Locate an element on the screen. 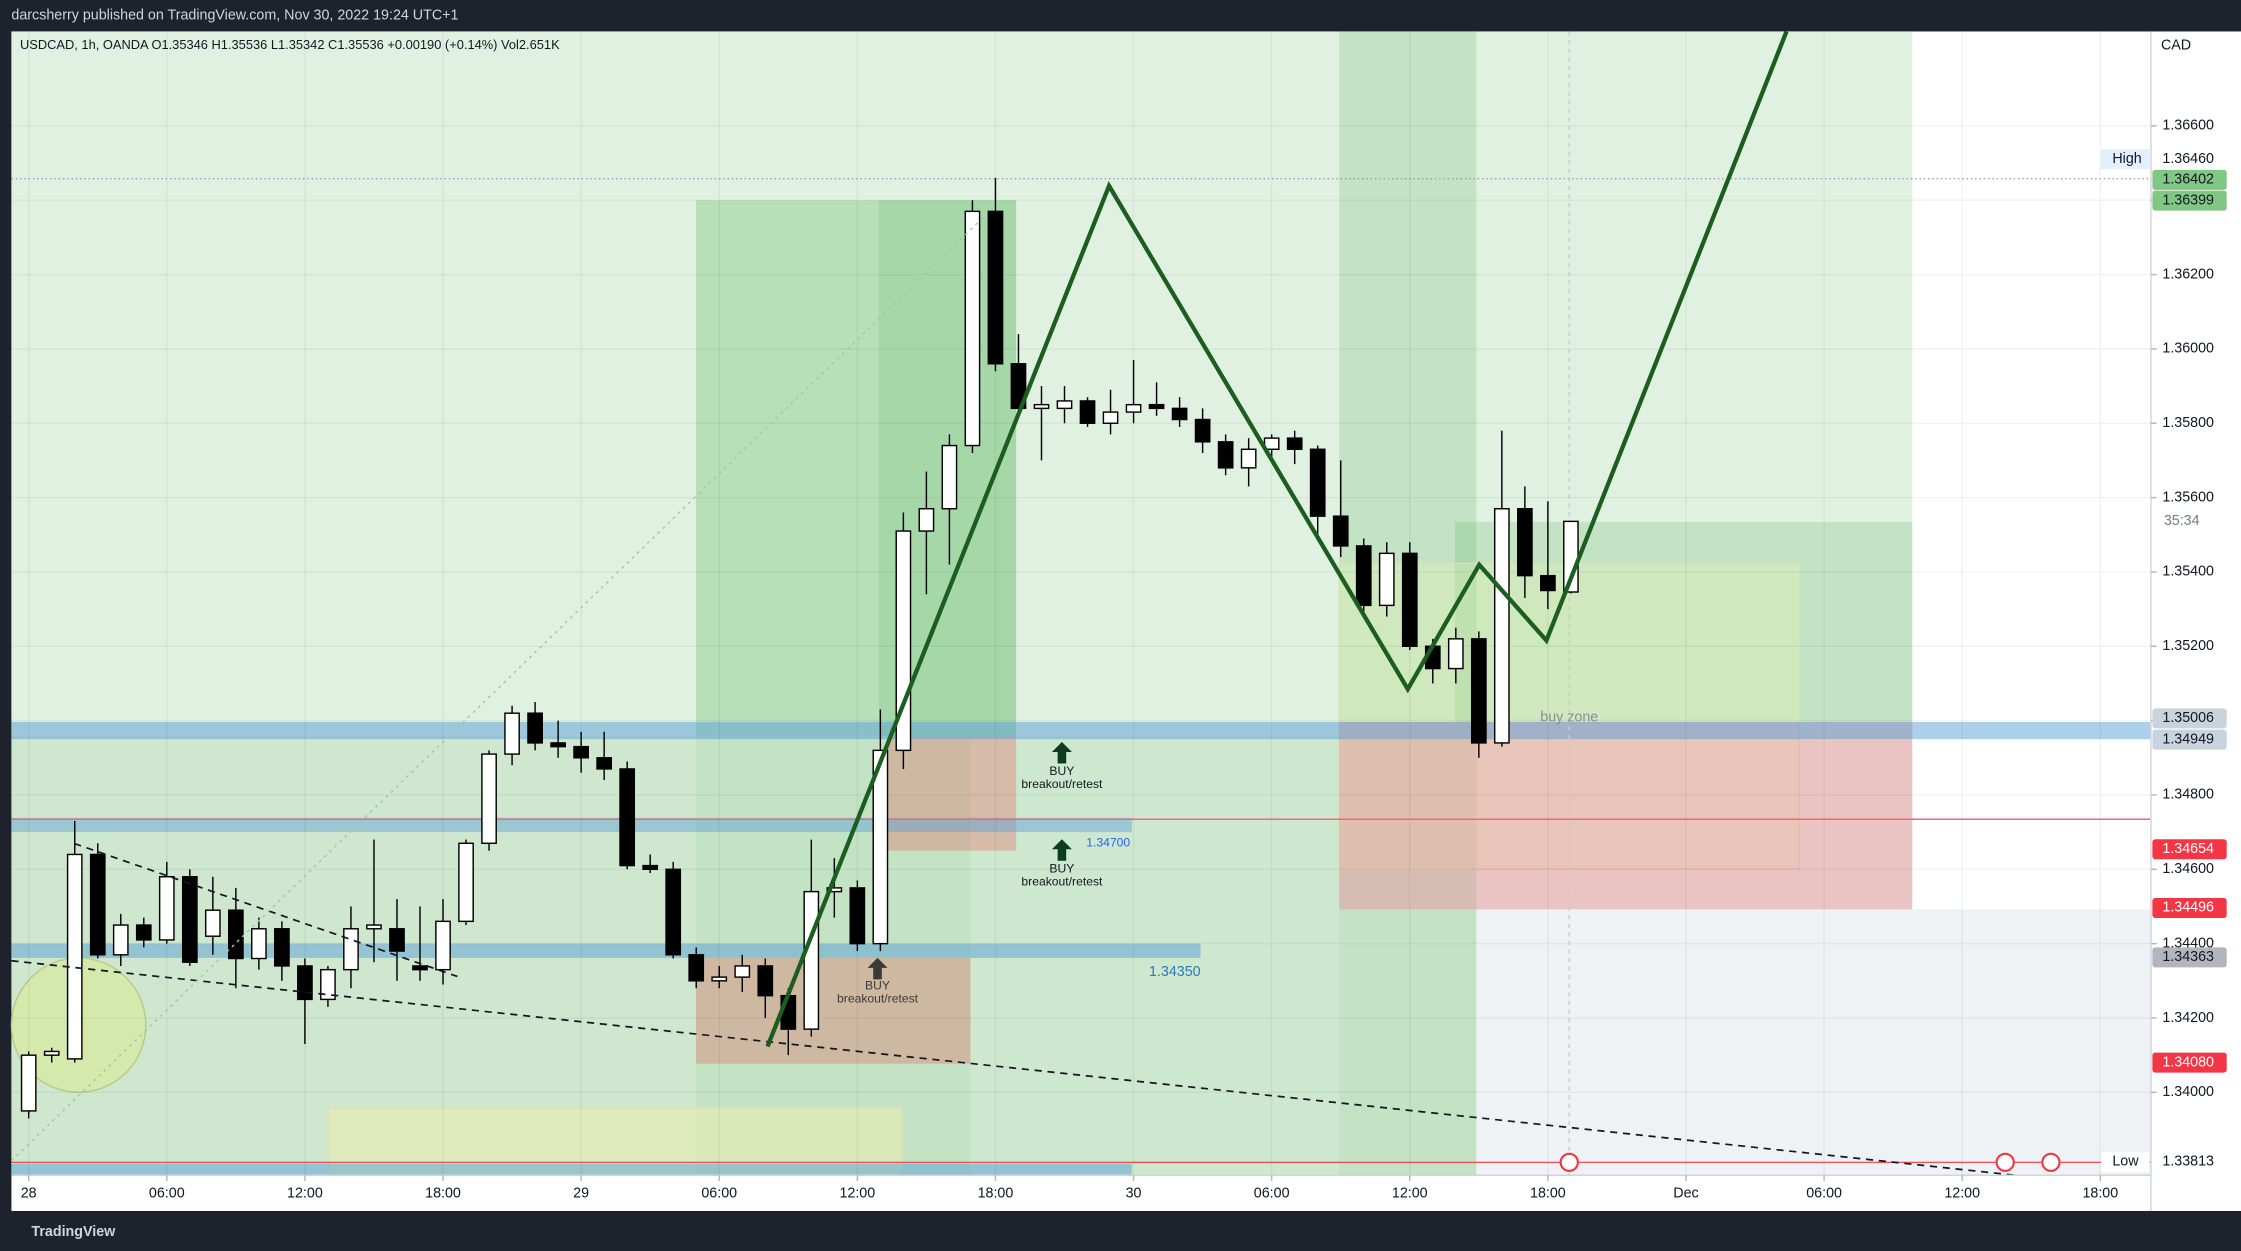 Image resolution: width=2241 pixels, height=1251 pixels. level-band is located at coordinates (571, 1169).